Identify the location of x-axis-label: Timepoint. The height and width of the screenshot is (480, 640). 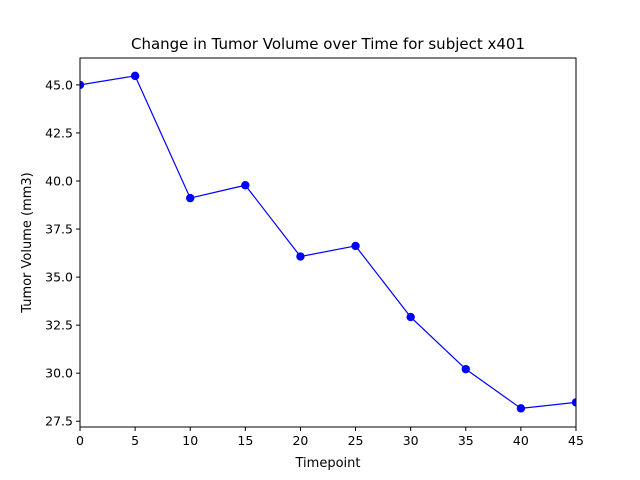
(328, 463).